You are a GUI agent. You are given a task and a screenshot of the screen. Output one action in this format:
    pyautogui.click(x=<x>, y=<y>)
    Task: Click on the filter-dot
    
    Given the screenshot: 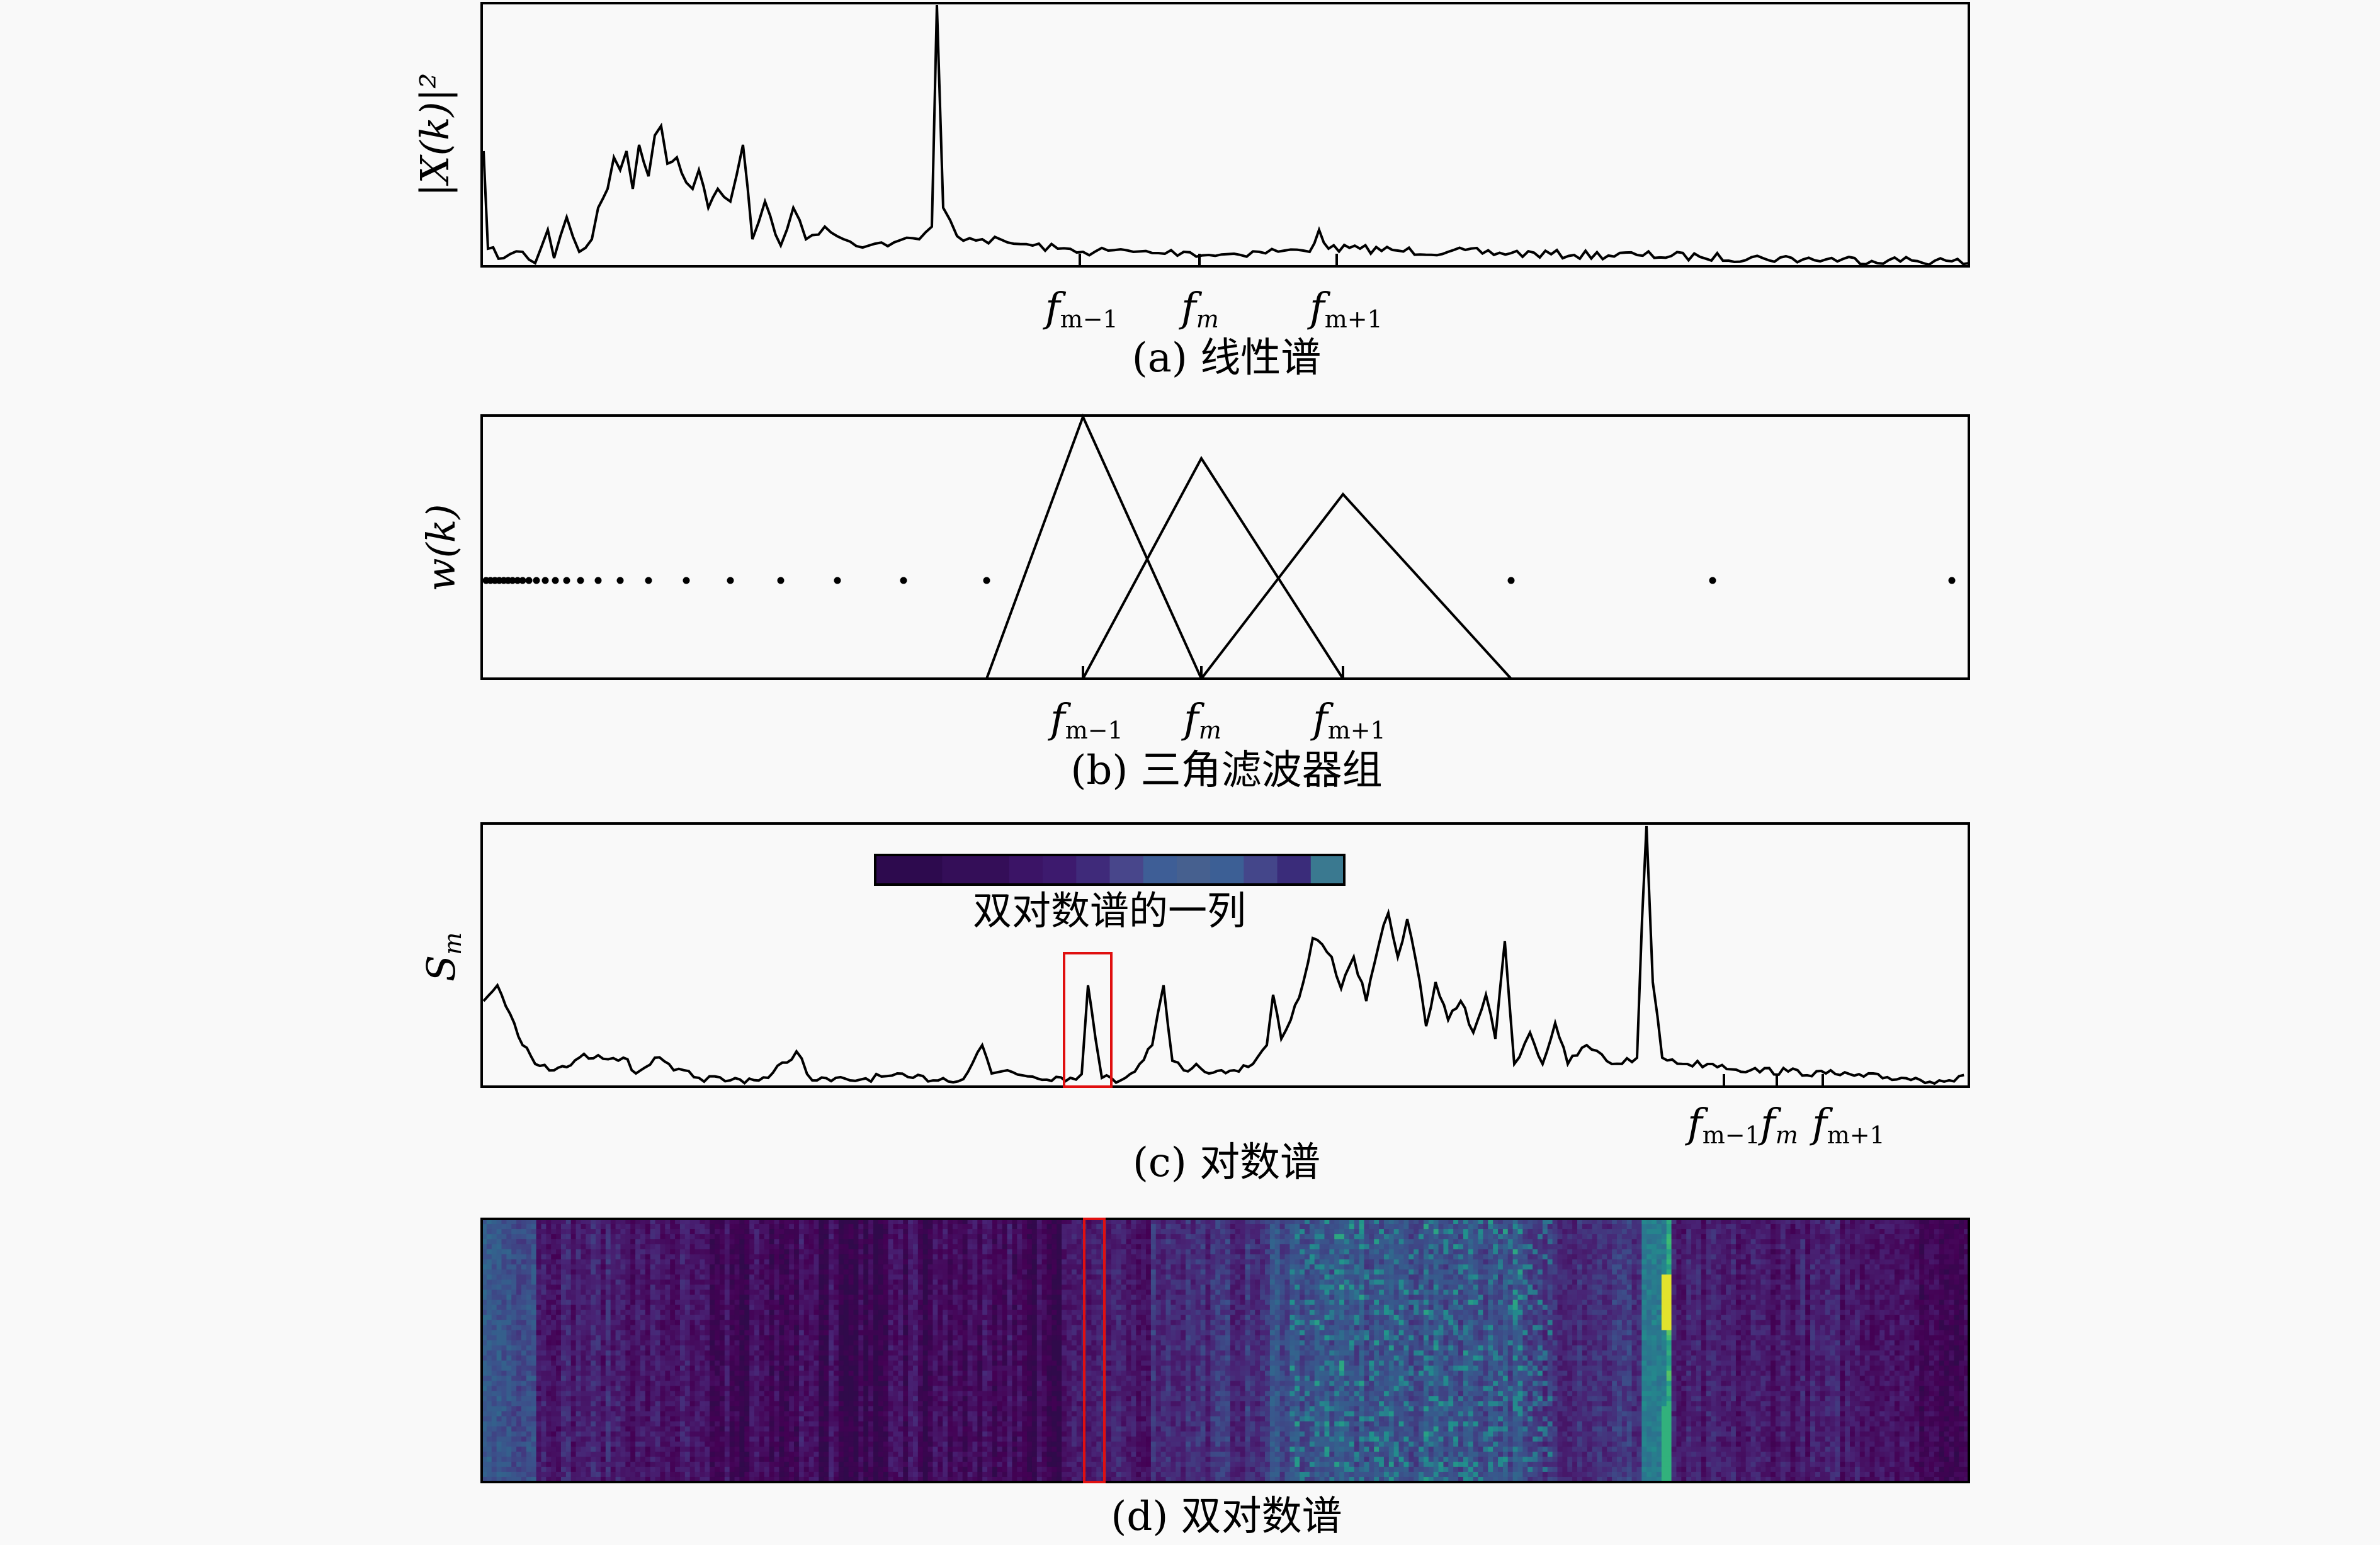 What is the action you would take?
    pyautogui.click(x=781, y=580)
    